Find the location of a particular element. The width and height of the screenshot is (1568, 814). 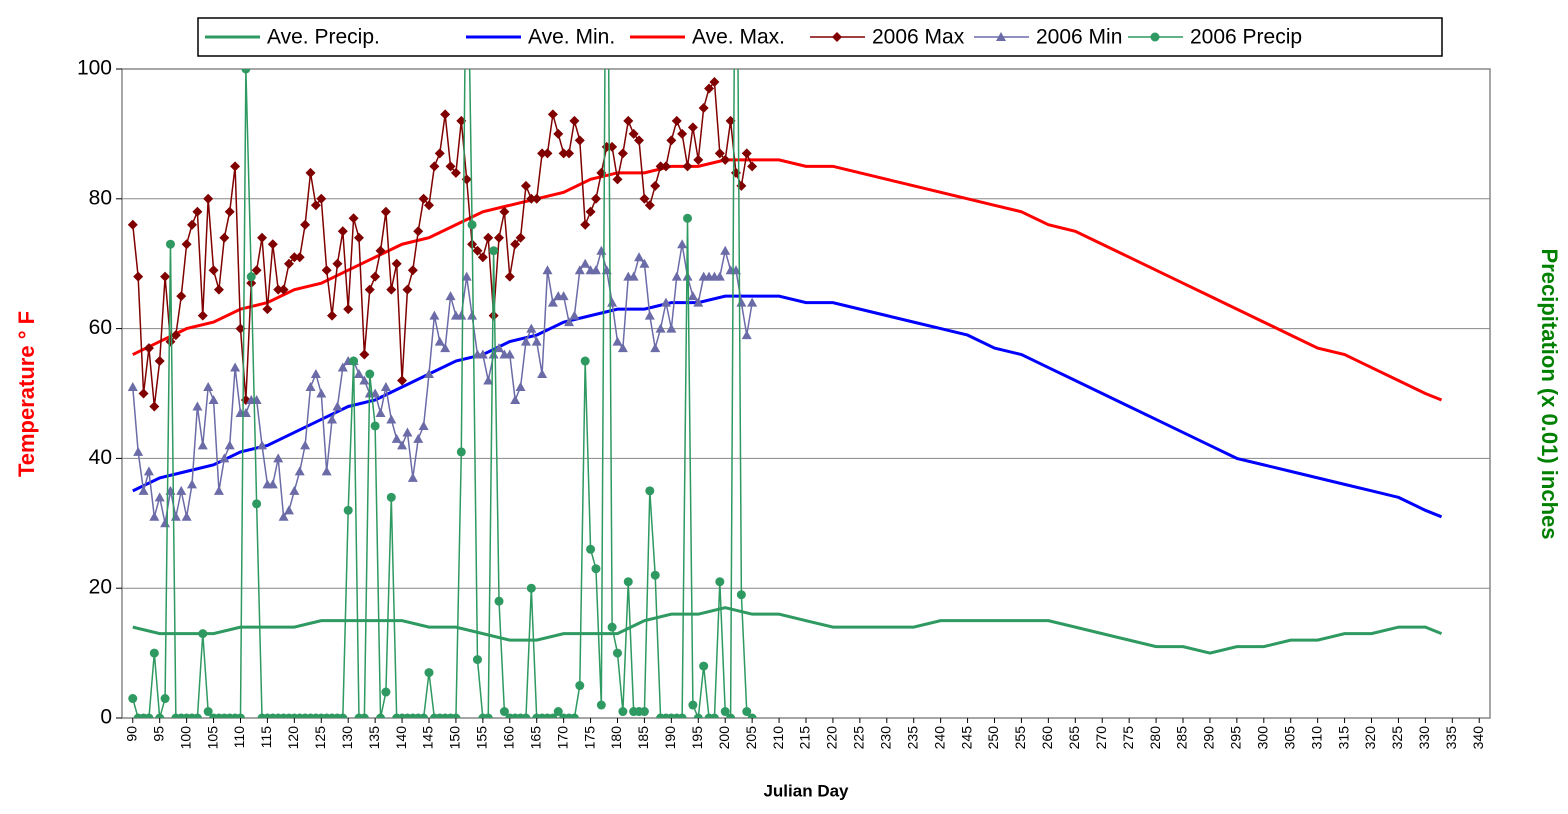

x-tick-label: 265 is located at coordinates (1074, 738).